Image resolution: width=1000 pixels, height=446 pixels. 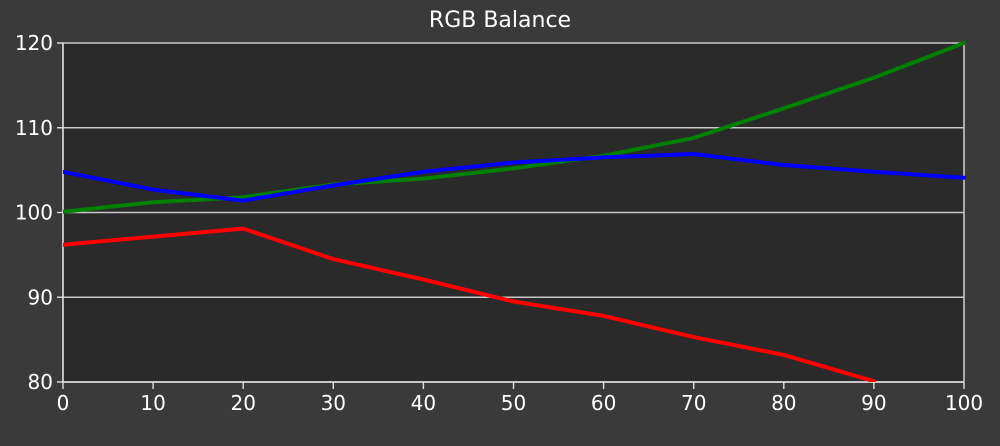 What do you see at coordinates (513, 403) in the screenshot?
I see `x-tick-label: 50` at bounding box center [513, 403].